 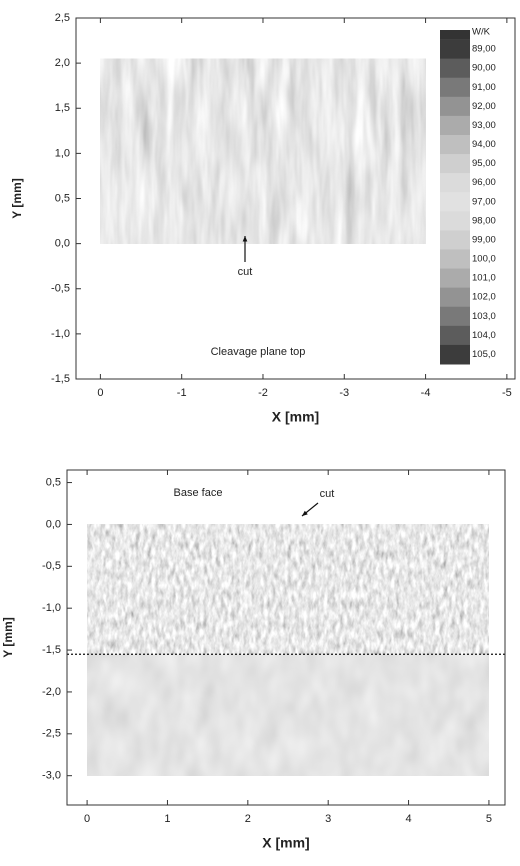 What do you see at coordinates (484, 316) in the screenshot?
I see `colorbar-label: 103,0` at bounding box center [484, 316].